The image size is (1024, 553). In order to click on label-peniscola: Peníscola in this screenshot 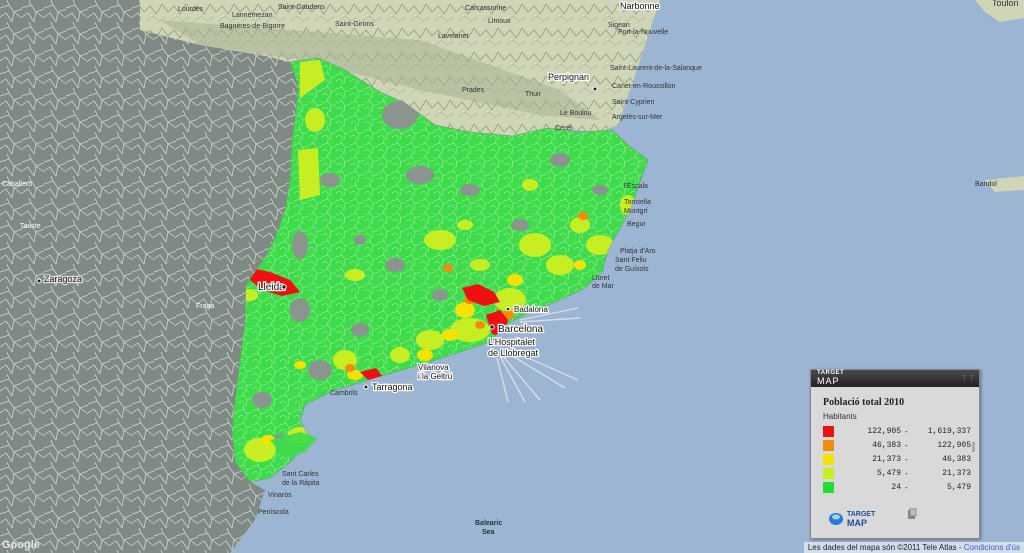, I will do `click(273, 512)`.